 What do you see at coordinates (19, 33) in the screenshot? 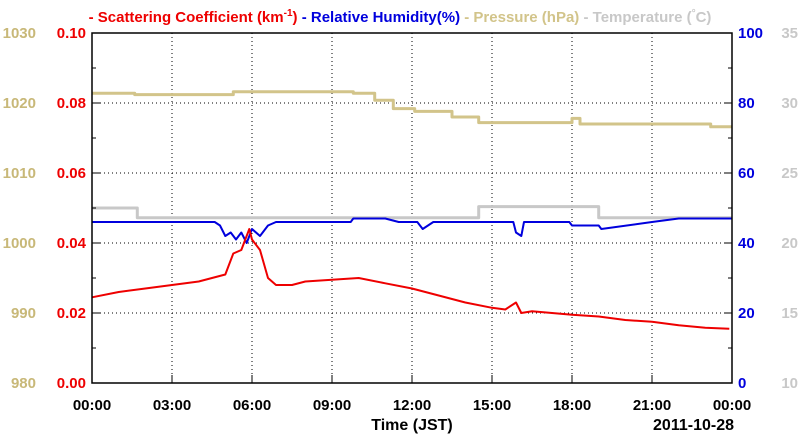
I see `y-tick-label-pressure: 1030` at bounding box center [19, 33].